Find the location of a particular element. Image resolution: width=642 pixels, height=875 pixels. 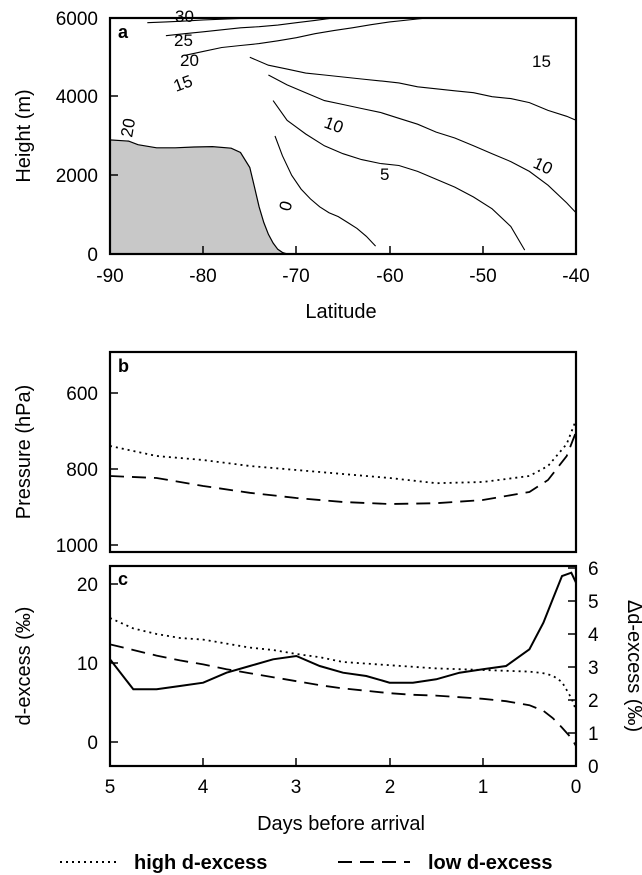

y2-tick-label: 1 is located at coordinates (593, 734).